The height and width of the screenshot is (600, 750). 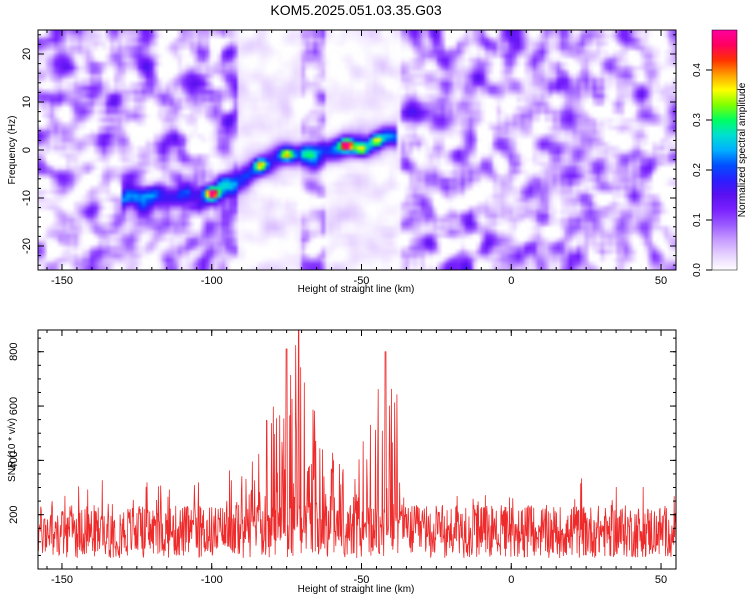 I want to click on colorbar-ticks: 0.0 0.1 0.2 0.3 0.4, so click(x=702, y=170).